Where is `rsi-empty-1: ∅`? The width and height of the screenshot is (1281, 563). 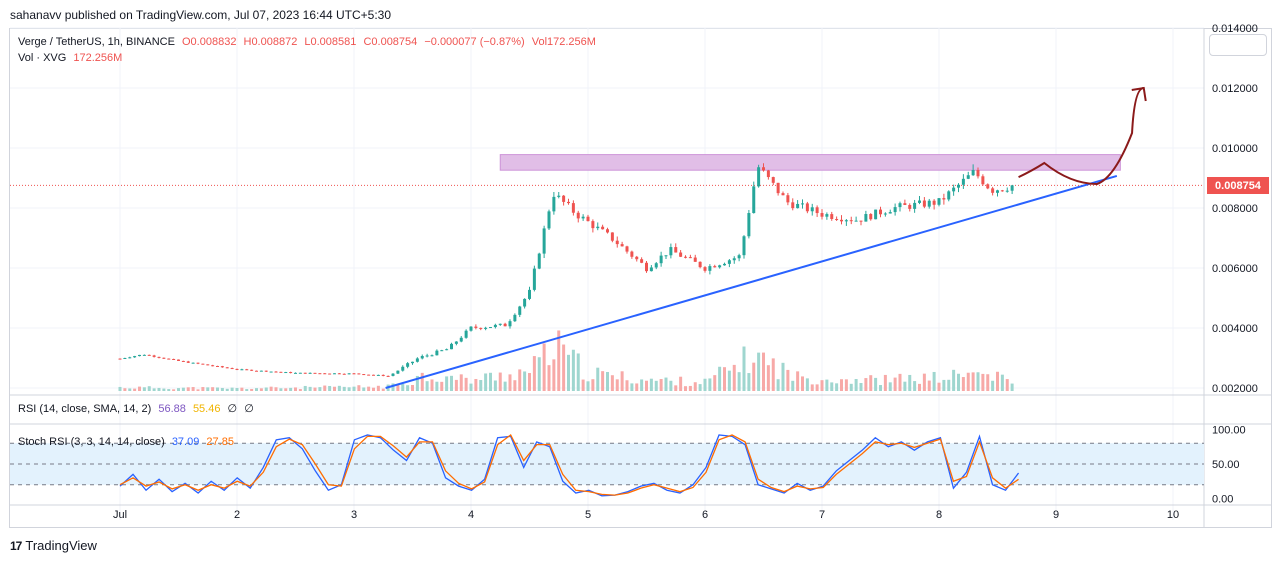
rsi-empty-1: ∅ is located at coordinates (232, 409).